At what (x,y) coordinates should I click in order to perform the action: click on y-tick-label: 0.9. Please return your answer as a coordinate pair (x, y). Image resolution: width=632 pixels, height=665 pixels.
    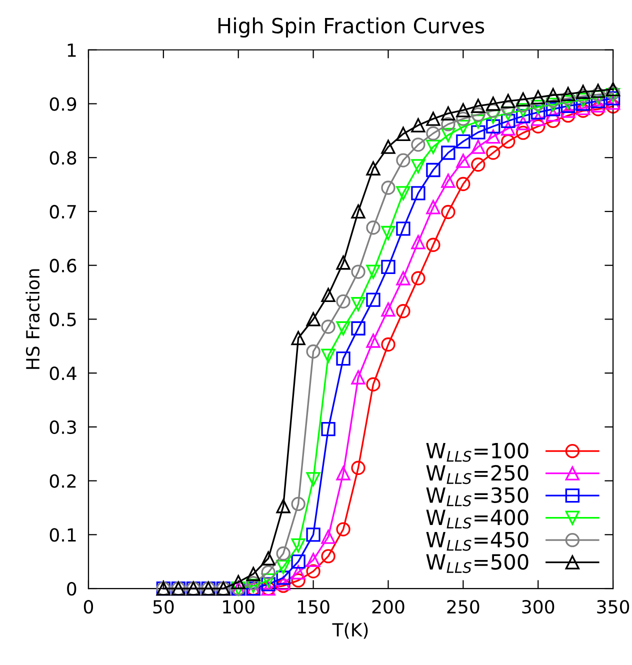
    Looking at the image, I should click on (63, 104).